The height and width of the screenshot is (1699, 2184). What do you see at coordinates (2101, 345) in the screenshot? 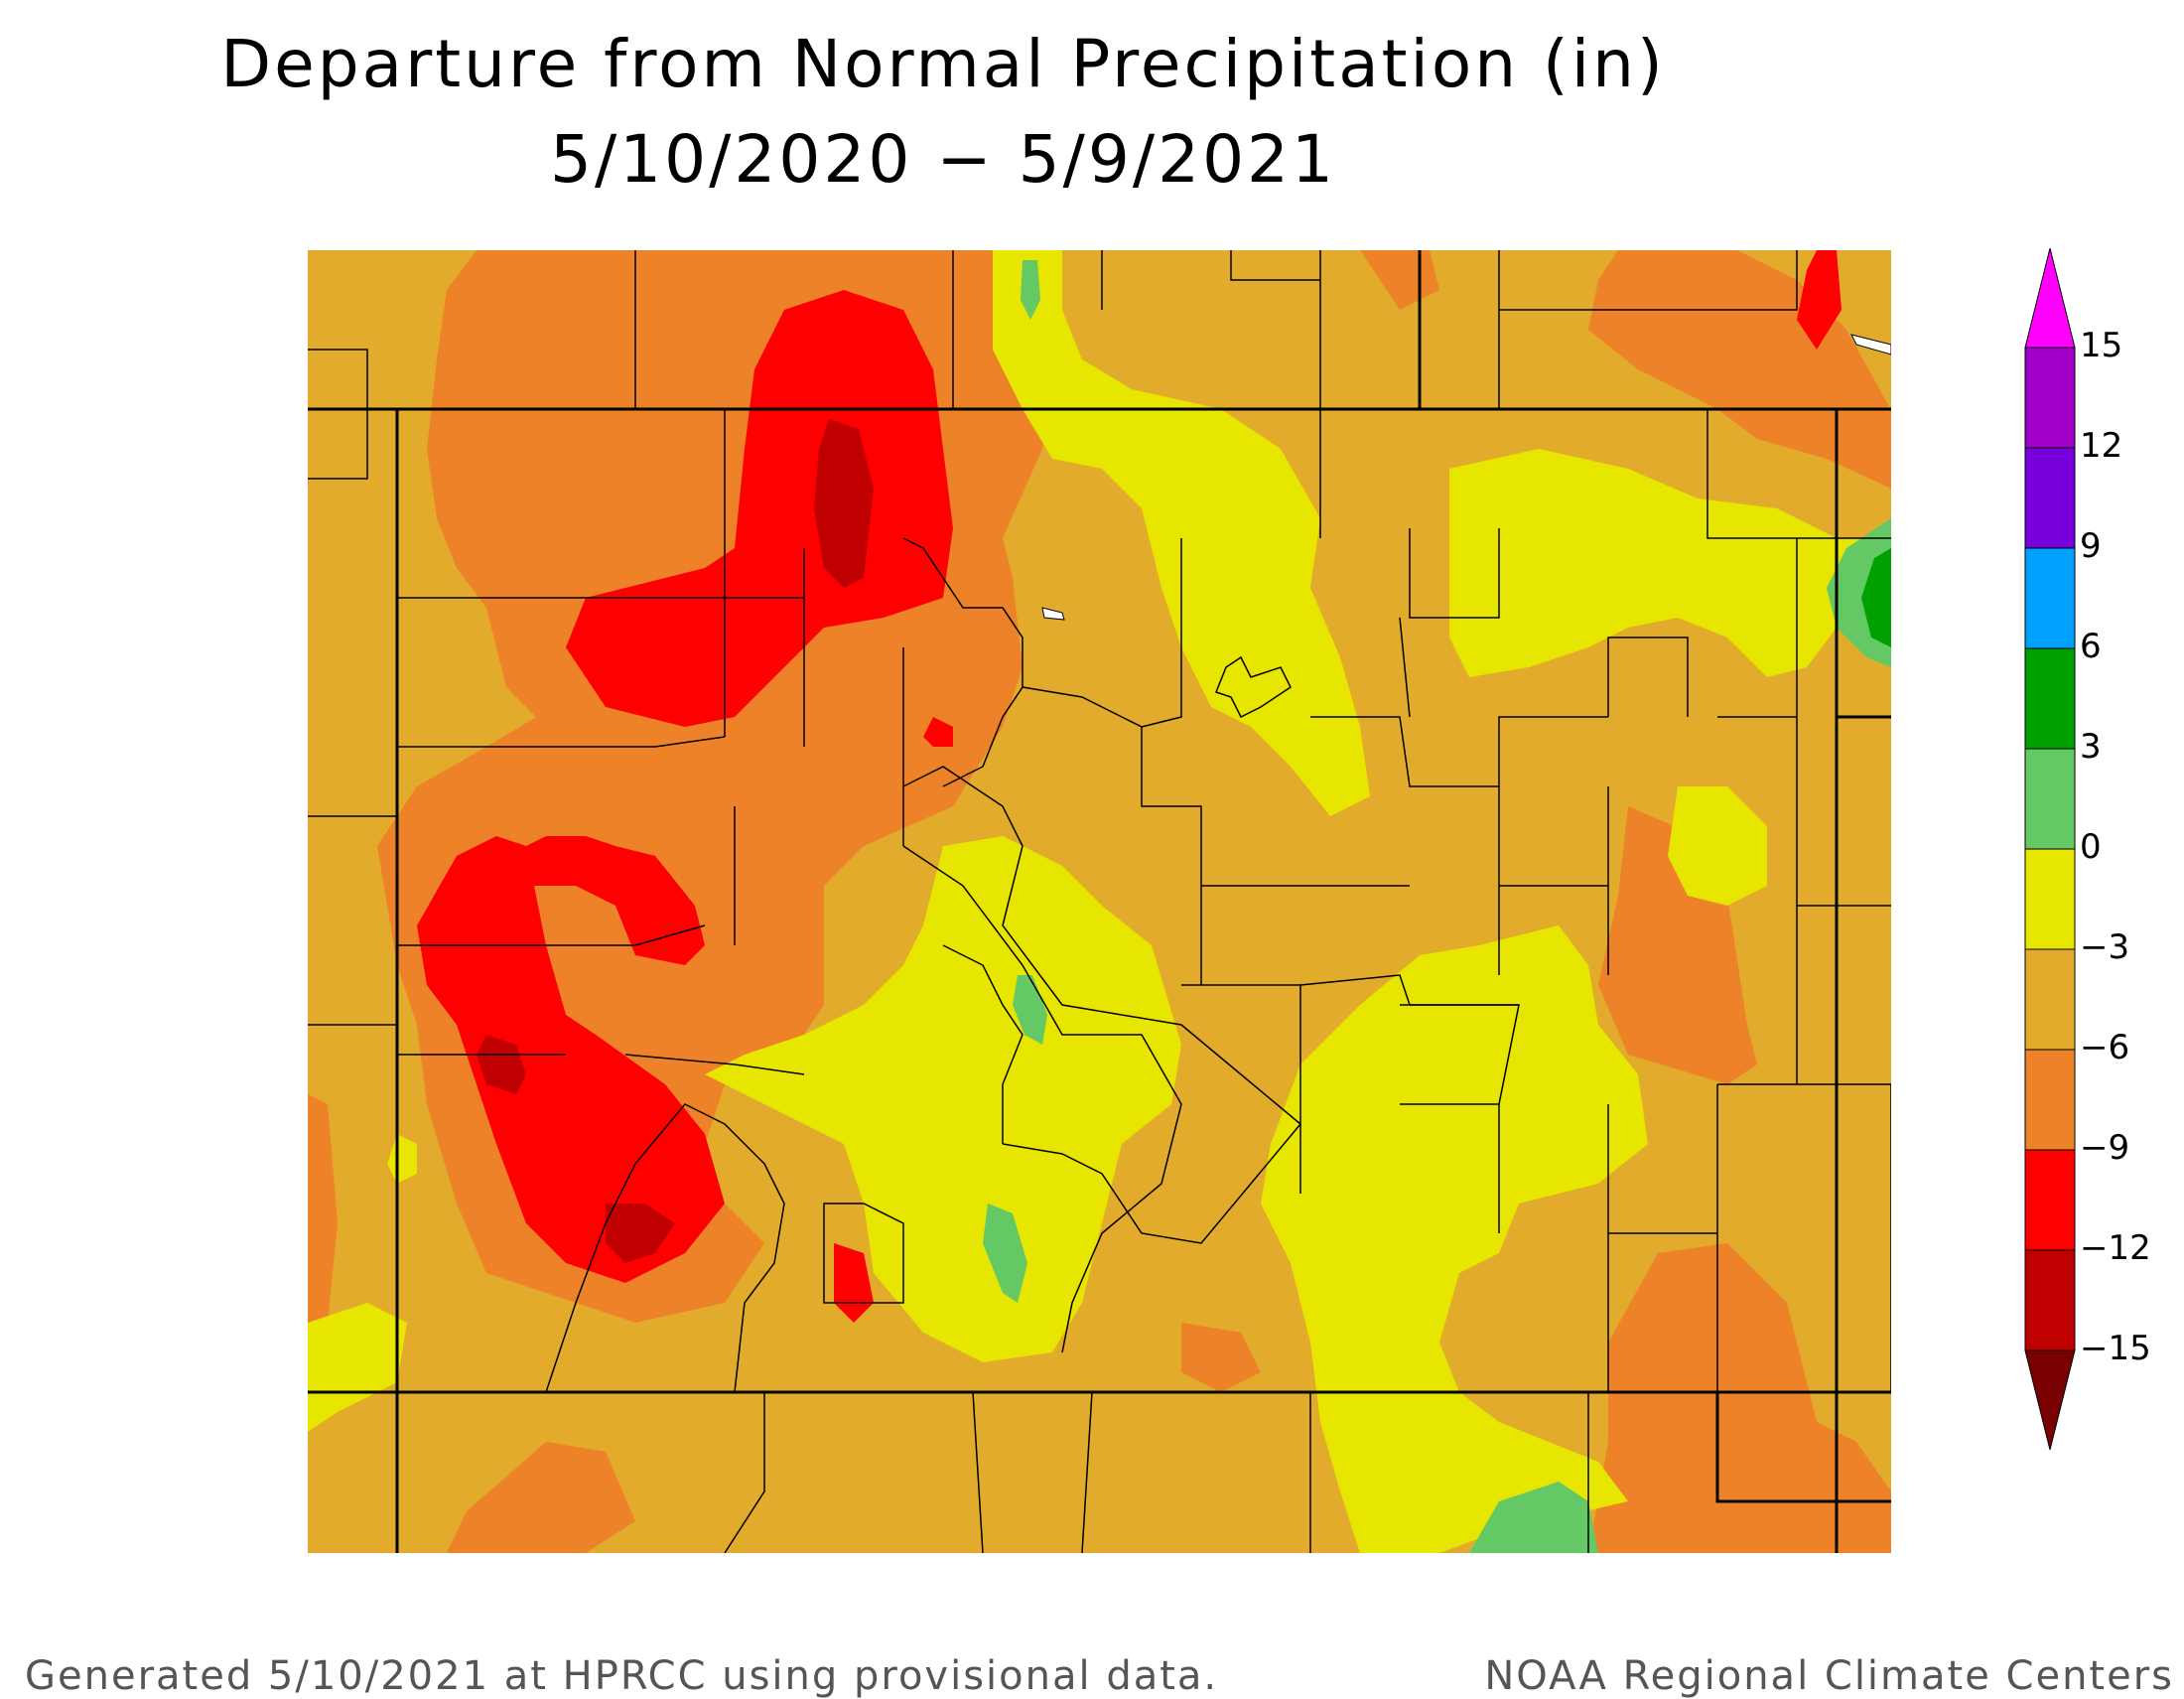
I see `legend-tick-label: 15` at bounding box center [2101, 345].